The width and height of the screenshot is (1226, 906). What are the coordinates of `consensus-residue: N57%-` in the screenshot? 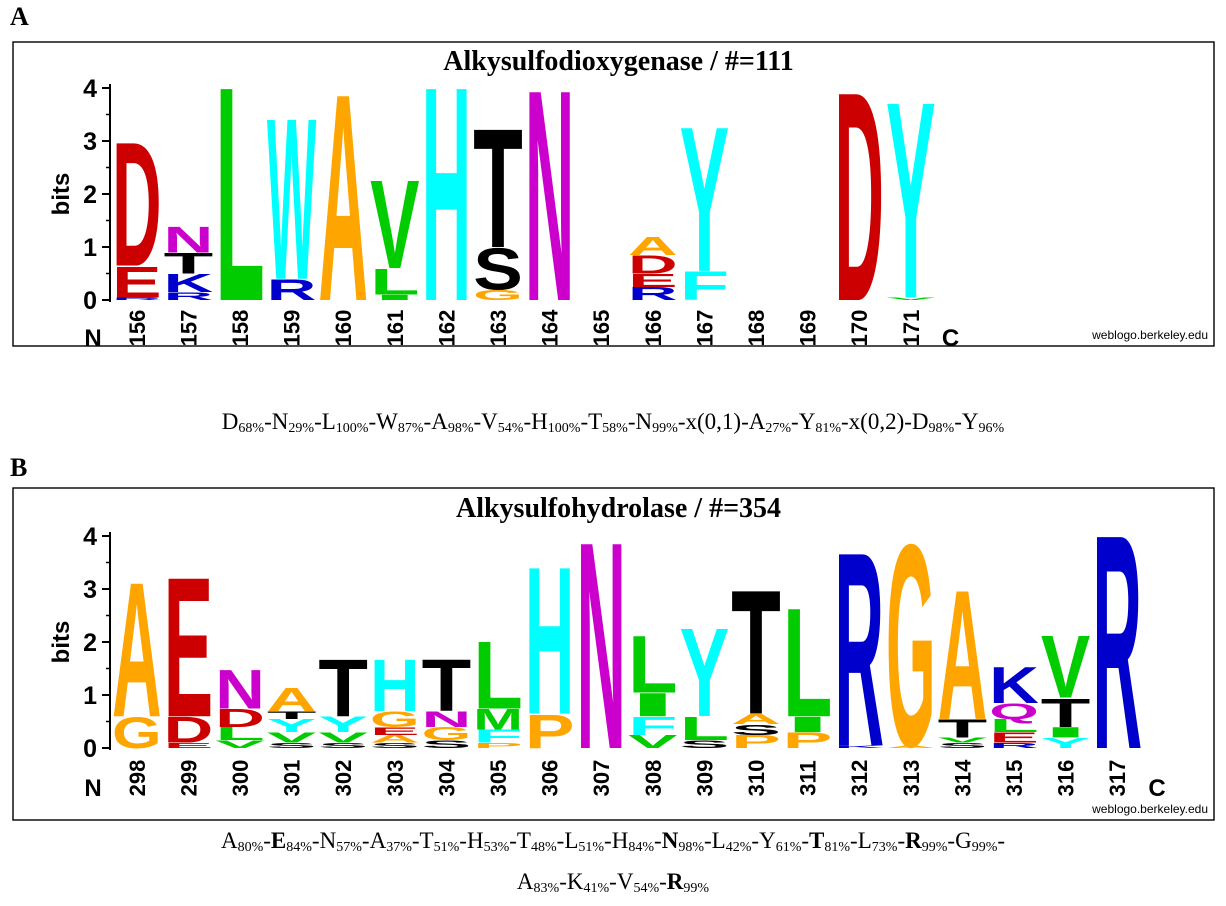 It's located at (344, 841).